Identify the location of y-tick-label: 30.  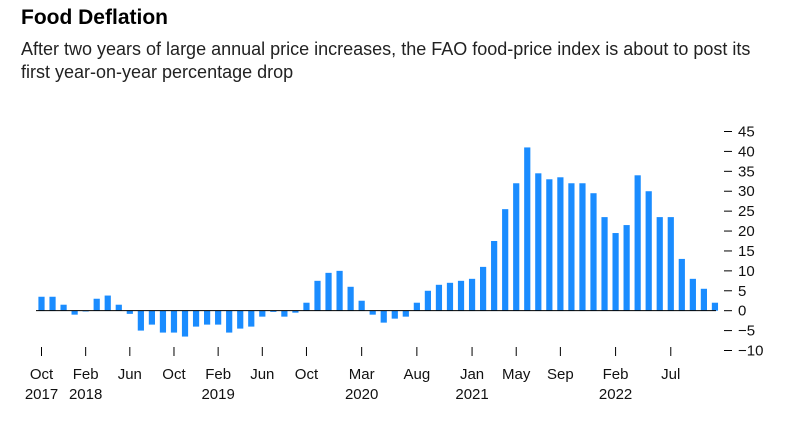
(746, 191).